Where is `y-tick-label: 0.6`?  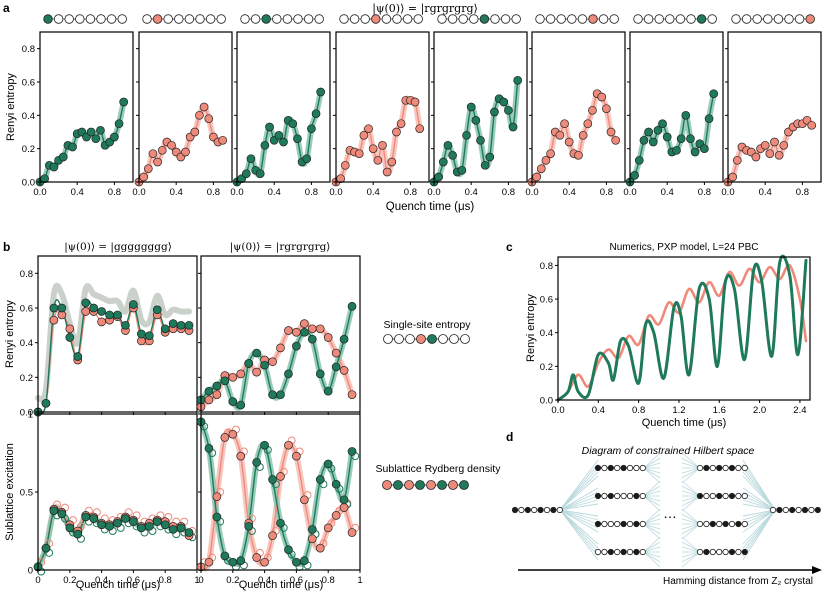
y-tick-label: 0.6 is located at coordinates (546, 300).